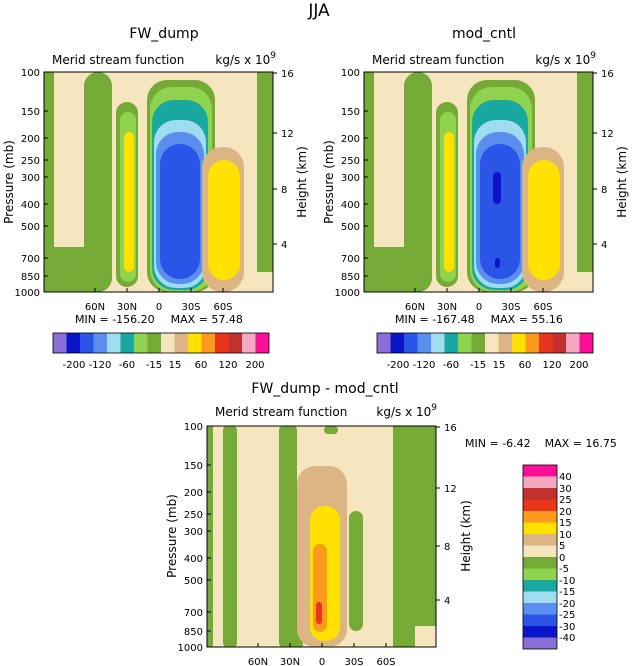 This screenshot has height=666, width=639. Describe the element at coordinates (484, 34) in the screenshot. I see `panel-title: mod_cntl` at that location.